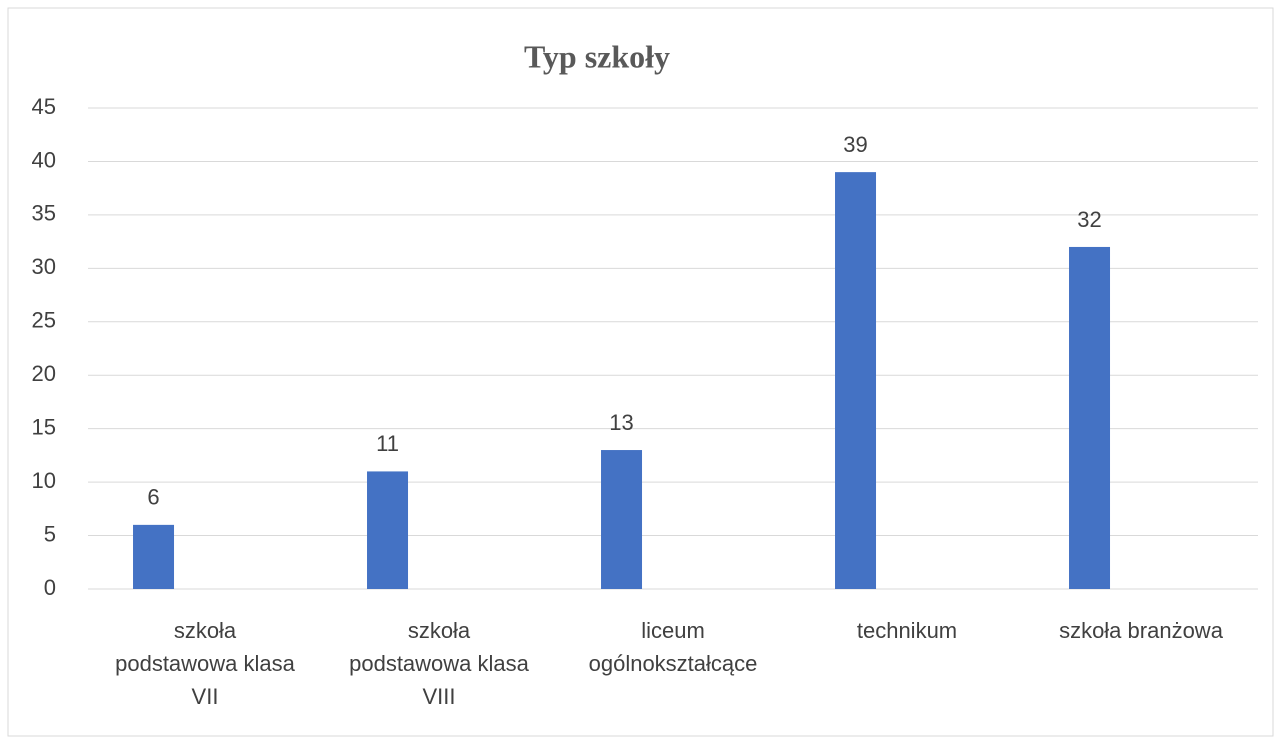 The image size is (1281, 738). Describe the element at coordinates (50, 587) in the screenshot. I see `y-tick-label: 0` at that location.